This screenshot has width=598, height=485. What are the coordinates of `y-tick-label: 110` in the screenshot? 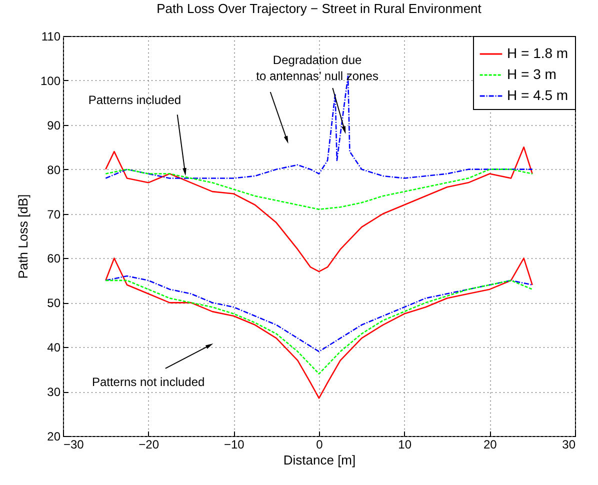 It's located at (51, 37).